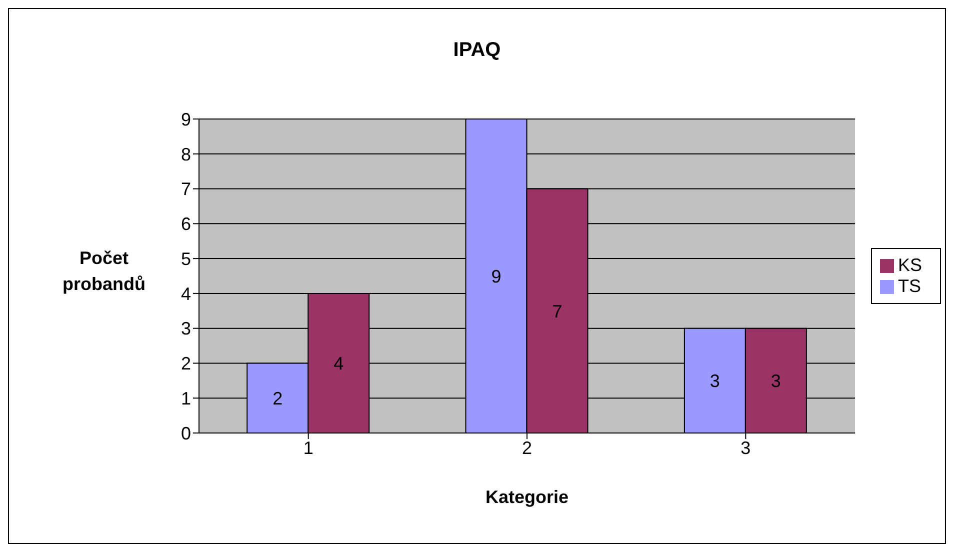 The width and height of the screenshot is (954, 552). Describe the element at coordinates (104, 271) in the screenshot. I see `y-axis-title: Počet probandů` at that location.